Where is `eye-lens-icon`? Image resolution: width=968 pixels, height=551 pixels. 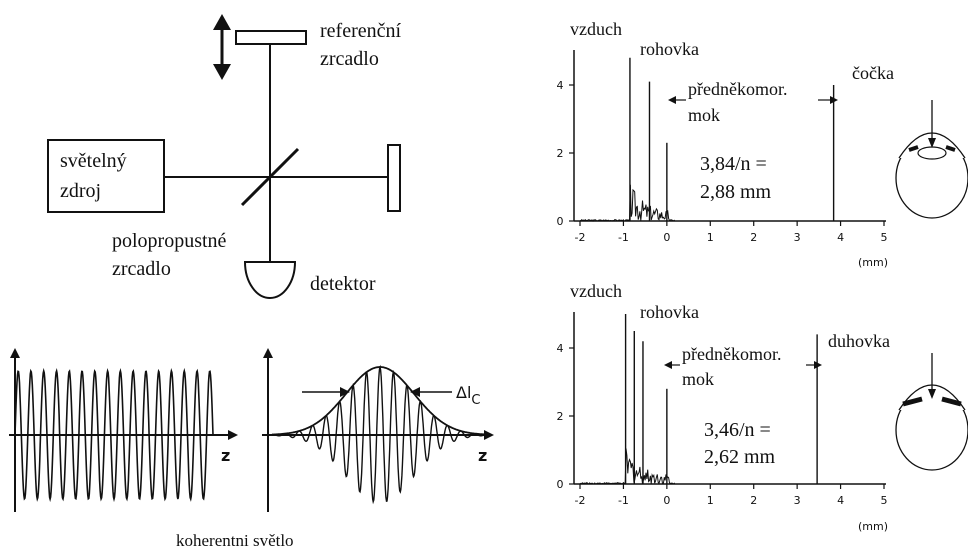
eye-lens-icon is located at coordinates (931, 159).